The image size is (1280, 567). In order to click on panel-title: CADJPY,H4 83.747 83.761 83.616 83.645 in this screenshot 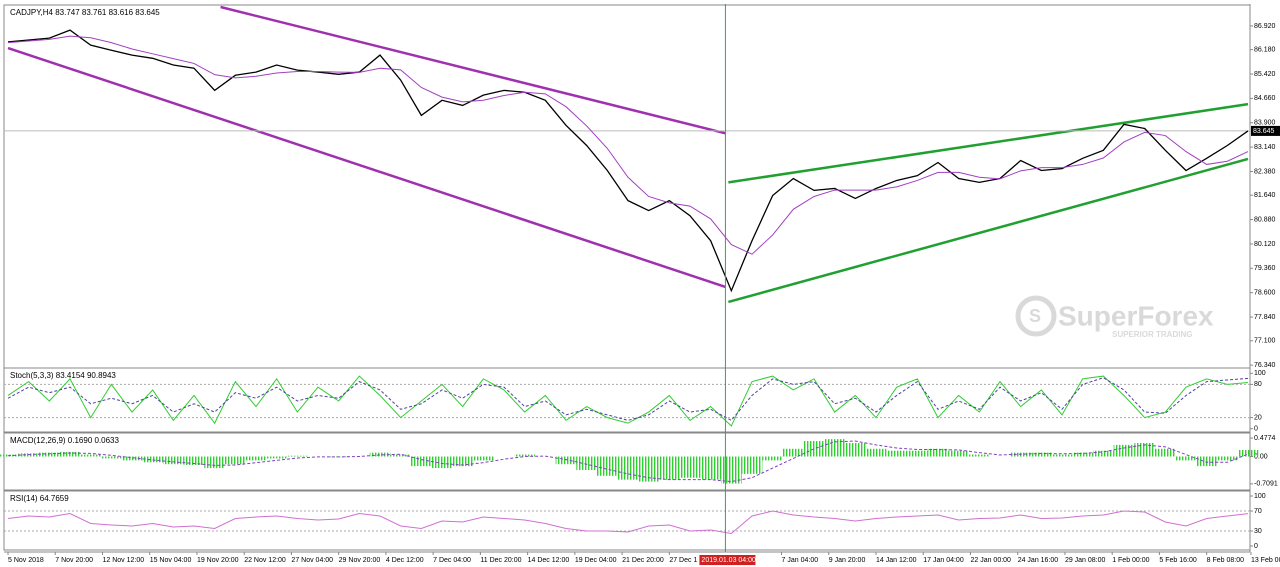, I will do `click(85, 12)`.